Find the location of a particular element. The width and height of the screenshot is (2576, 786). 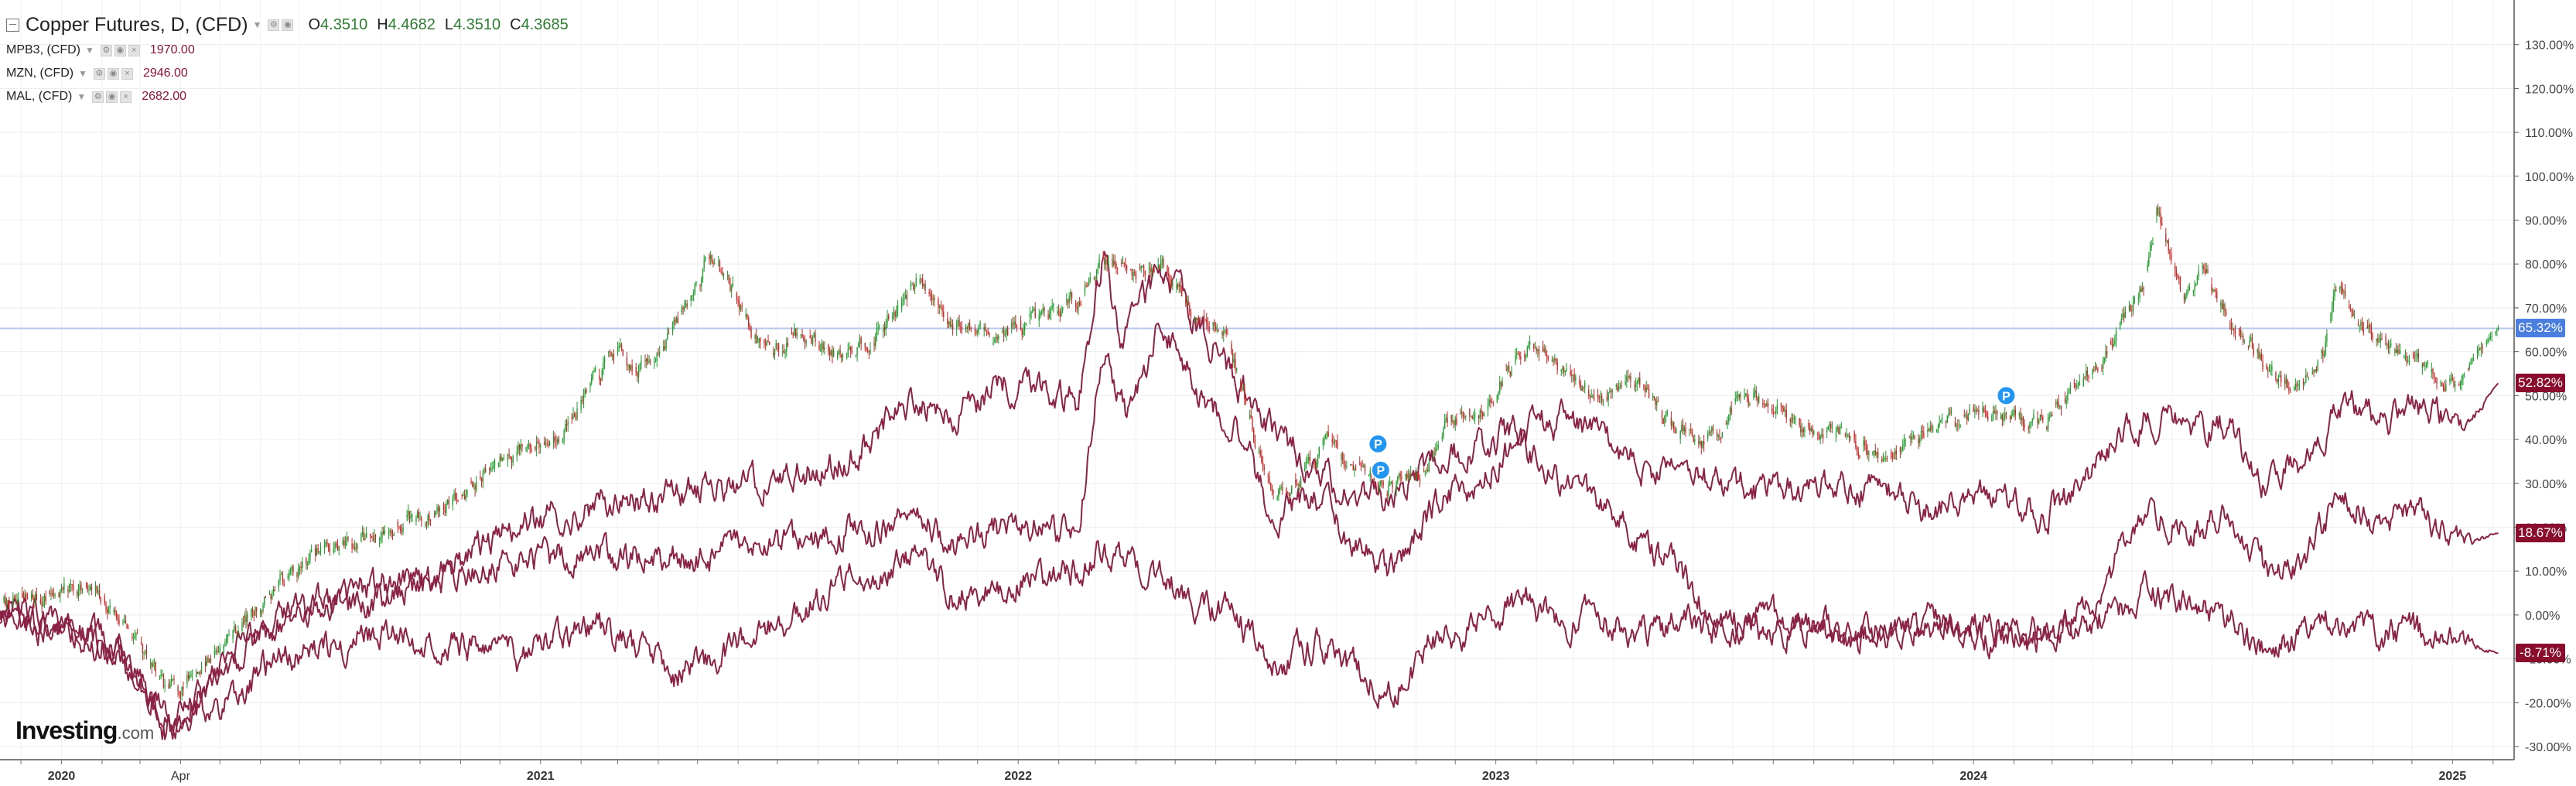

chevron-down-icon: ▼ is located at coordinates (82, 73).